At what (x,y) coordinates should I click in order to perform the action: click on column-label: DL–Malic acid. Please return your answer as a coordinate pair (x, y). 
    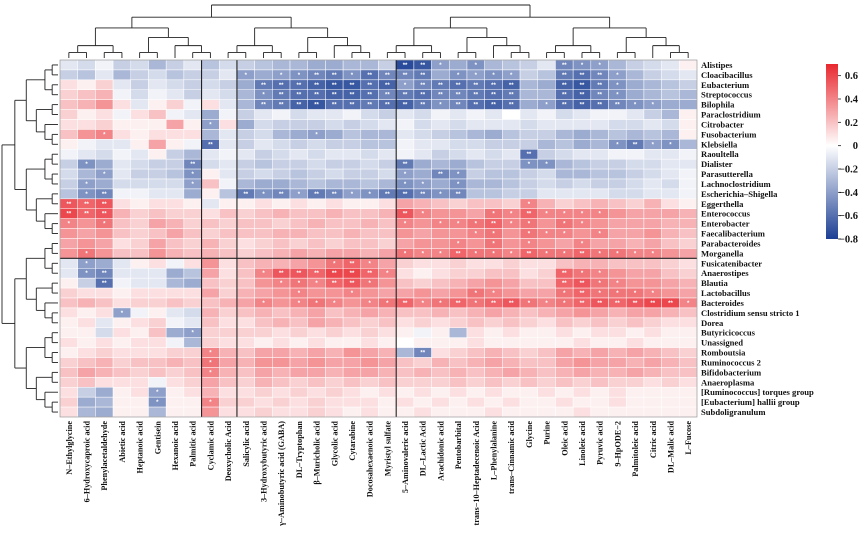
    Looking at the image, I should click on (670, 447).